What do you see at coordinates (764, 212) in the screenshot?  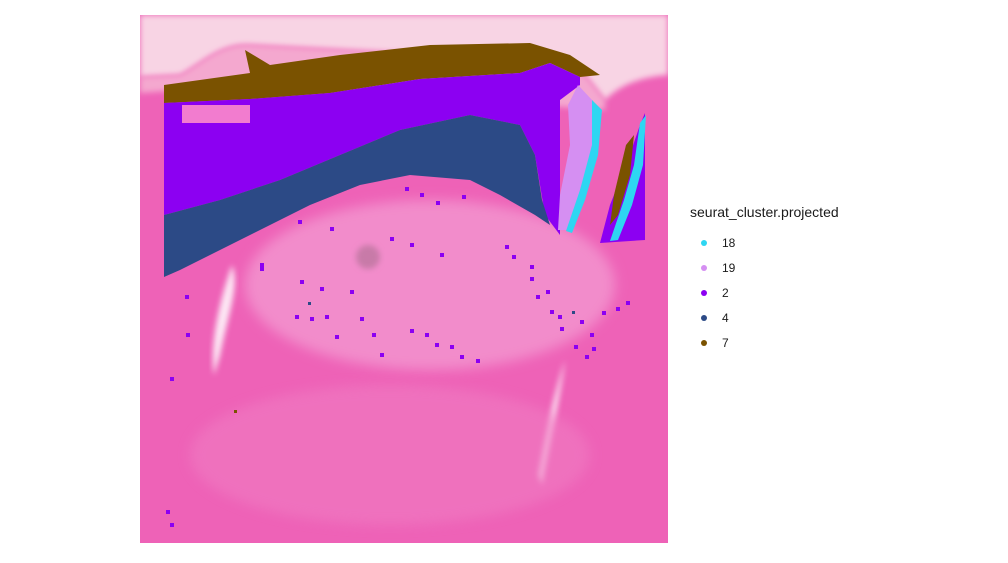 I see `legend-title: seurat_cluster.projected` at bounding box center [764, 212].